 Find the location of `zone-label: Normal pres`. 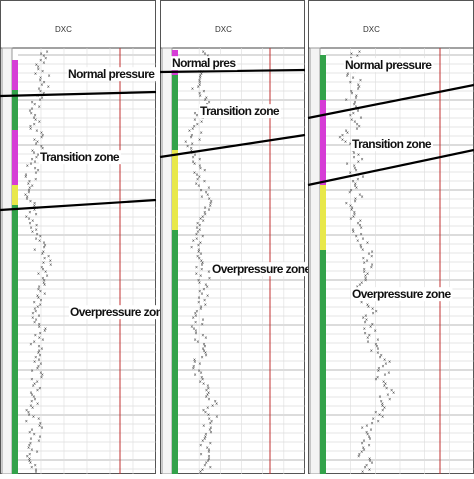

zone-label: Normal pres is located at coordinates (204, 63).